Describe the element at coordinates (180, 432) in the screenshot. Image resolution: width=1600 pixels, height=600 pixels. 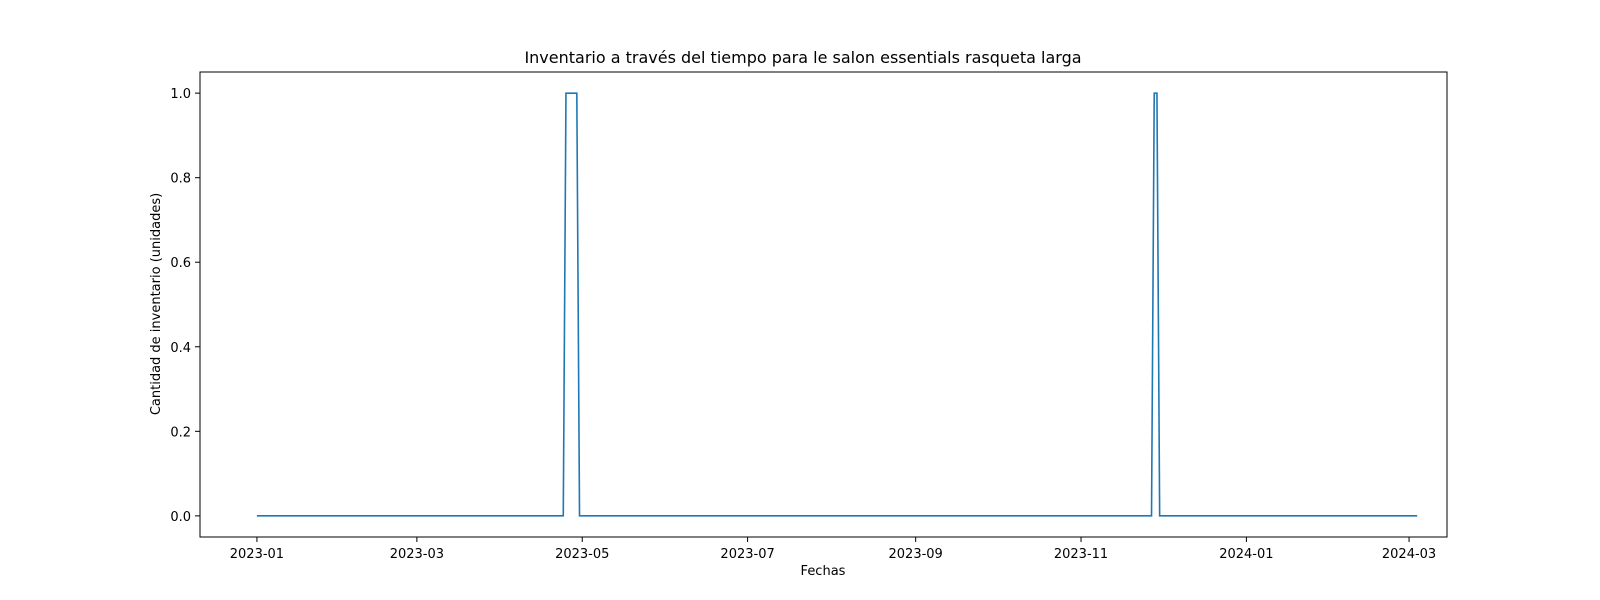
I see `y-tick-label: 0.2` at that location.